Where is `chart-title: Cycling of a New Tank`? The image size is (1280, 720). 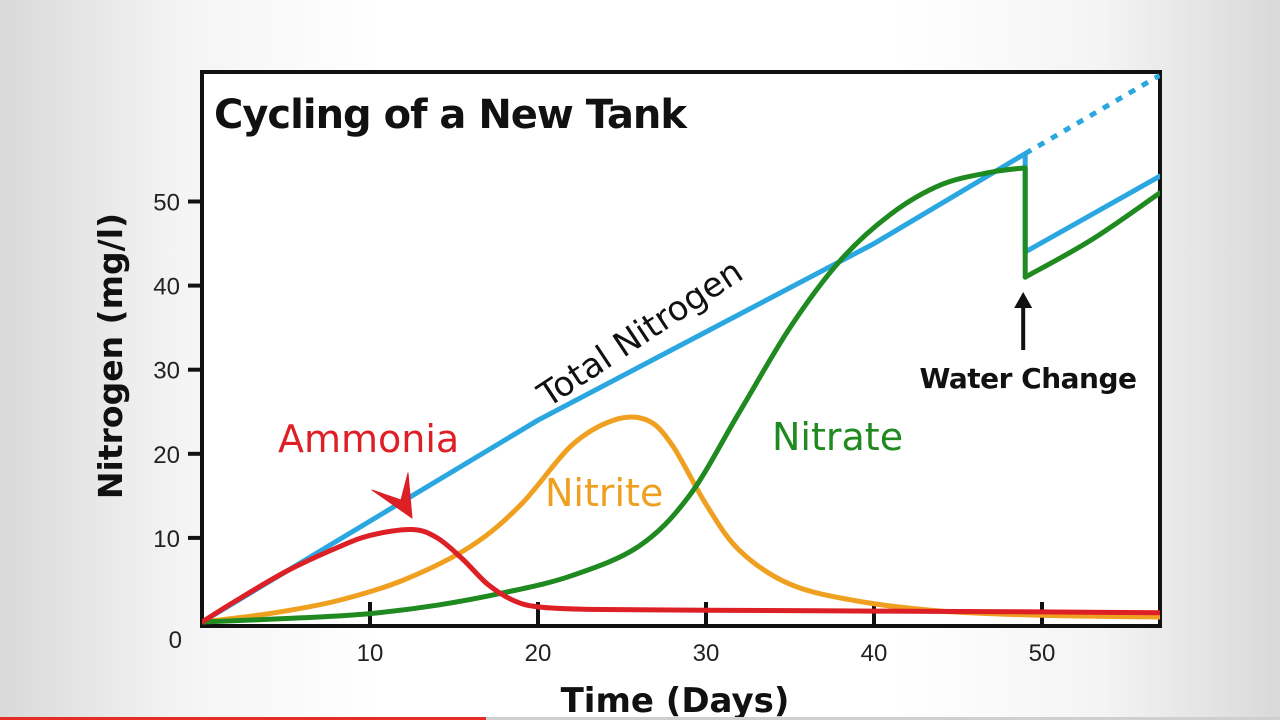 chart-title: Cycling of a New Tank is located at coordinates (451, 115).